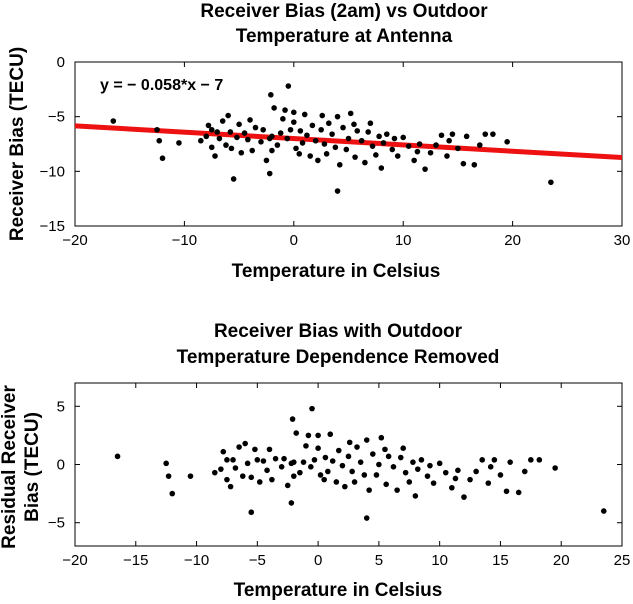 The image size is (633, 604). What do you see at coordinates (61, 406) in the screenshot?
I see `y-tick-label: 5` at bounding box center [61, 406].